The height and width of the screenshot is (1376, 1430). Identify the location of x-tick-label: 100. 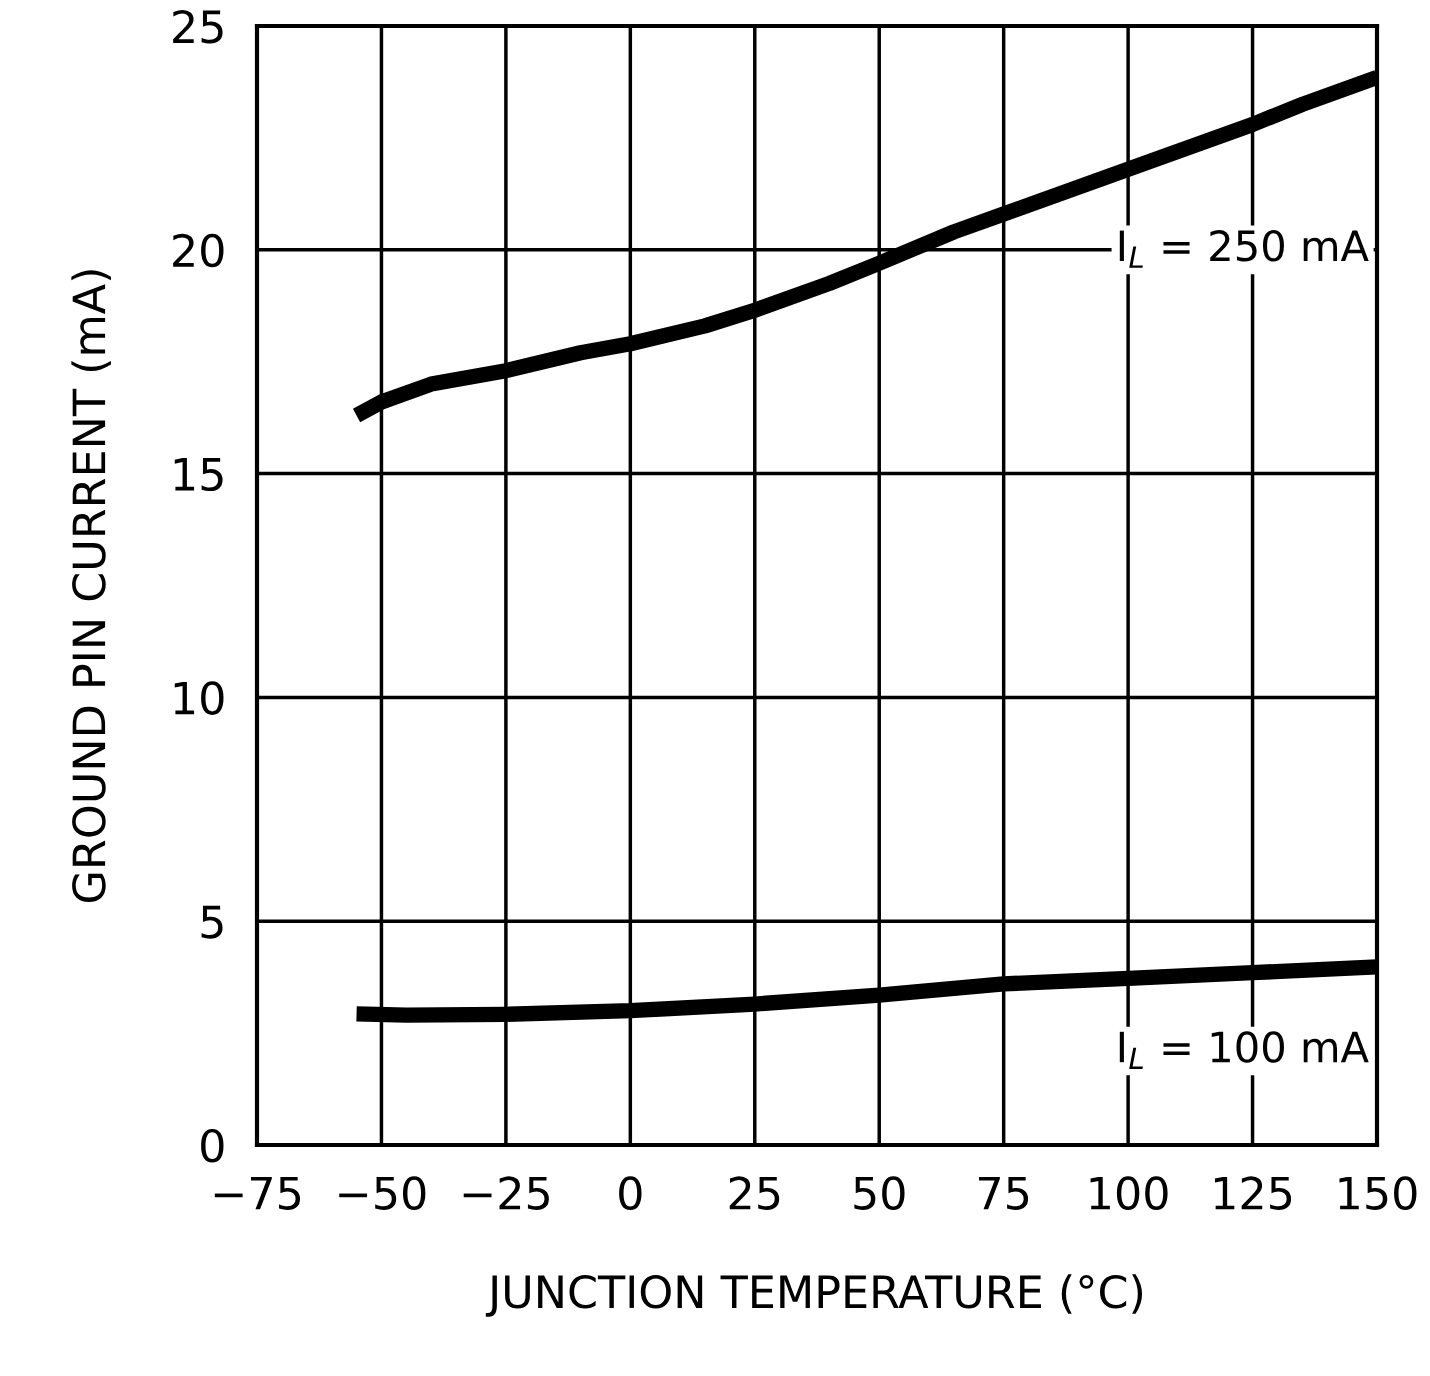
(1129, 1193).